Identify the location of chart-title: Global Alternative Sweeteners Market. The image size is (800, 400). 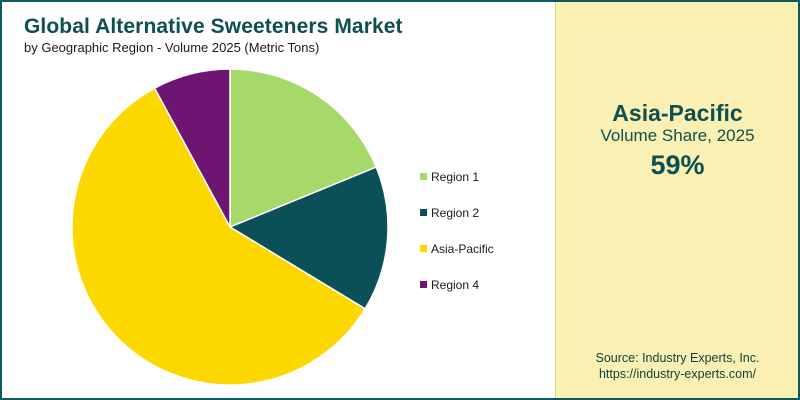
(213, 26).